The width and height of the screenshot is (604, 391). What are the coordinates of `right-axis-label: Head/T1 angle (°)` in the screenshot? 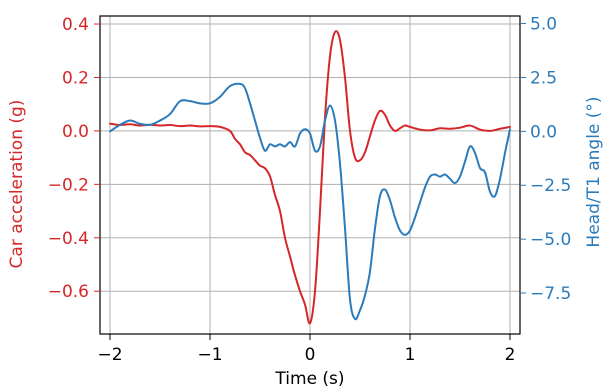 It's located at (594, 171).